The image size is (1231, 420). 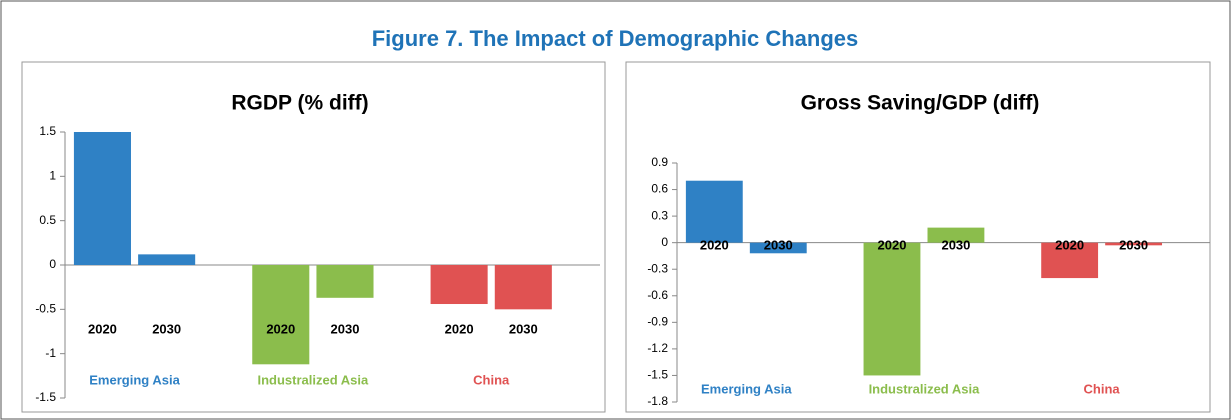 I want to click on y-tick-label: -0.3, so click(x=657, y=268).